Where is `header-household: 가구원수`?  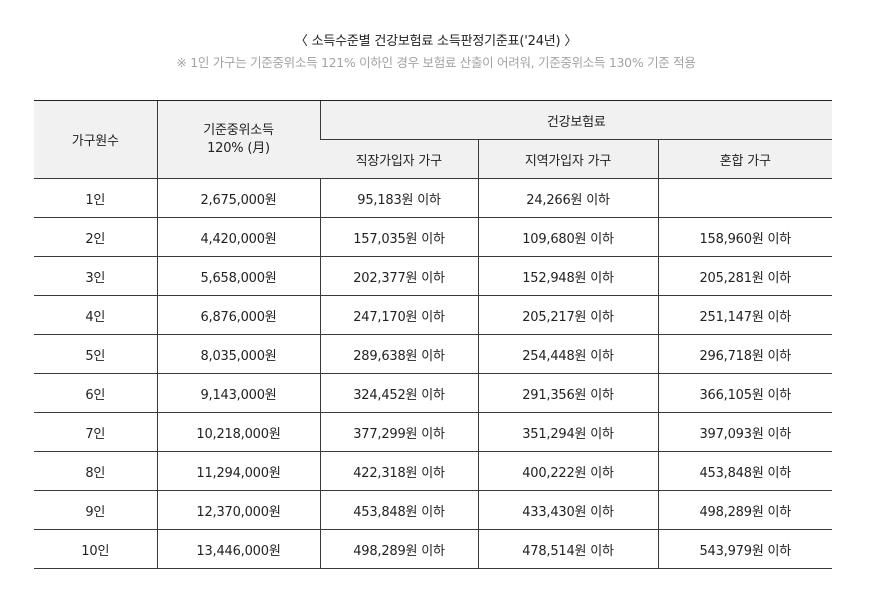 header-household: 가구원수 is located at coordinates (95, 140).